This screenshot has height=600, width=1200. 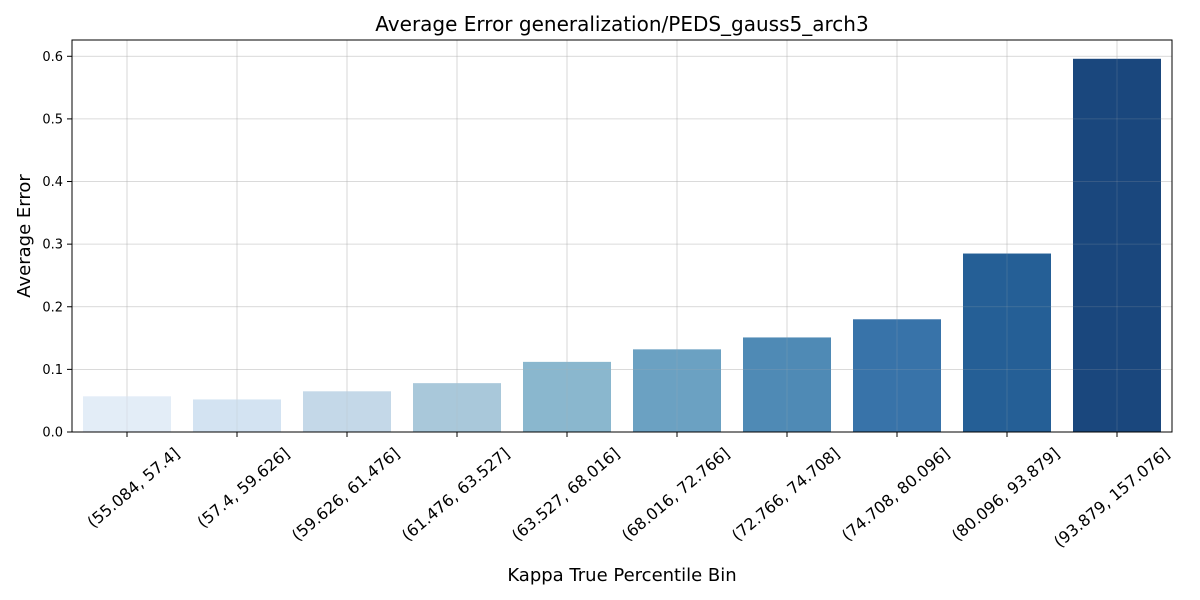 I want to click on y-tick-label: 0.5, so click(x=52, y=119).